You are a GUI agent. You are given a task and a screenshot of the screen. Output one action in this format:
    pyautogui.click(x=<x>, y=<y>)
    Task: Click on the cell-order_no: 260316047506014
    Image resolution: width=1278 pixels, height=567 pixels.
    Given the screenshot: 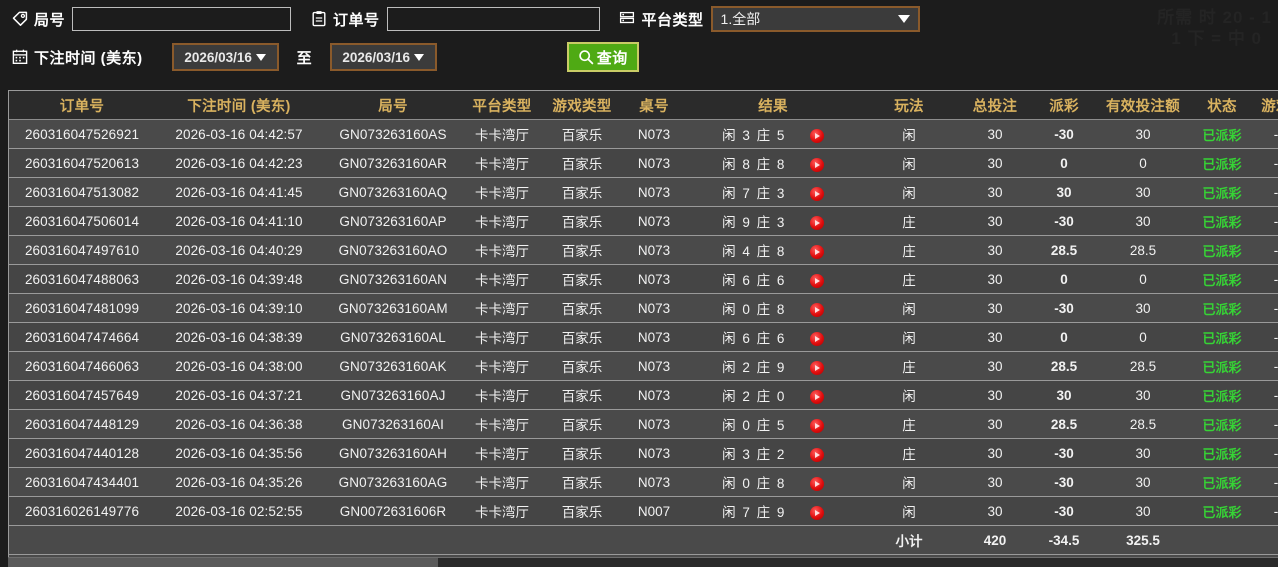 What is the action you would take?
    pyautogui.click(x=82, y=221)
    